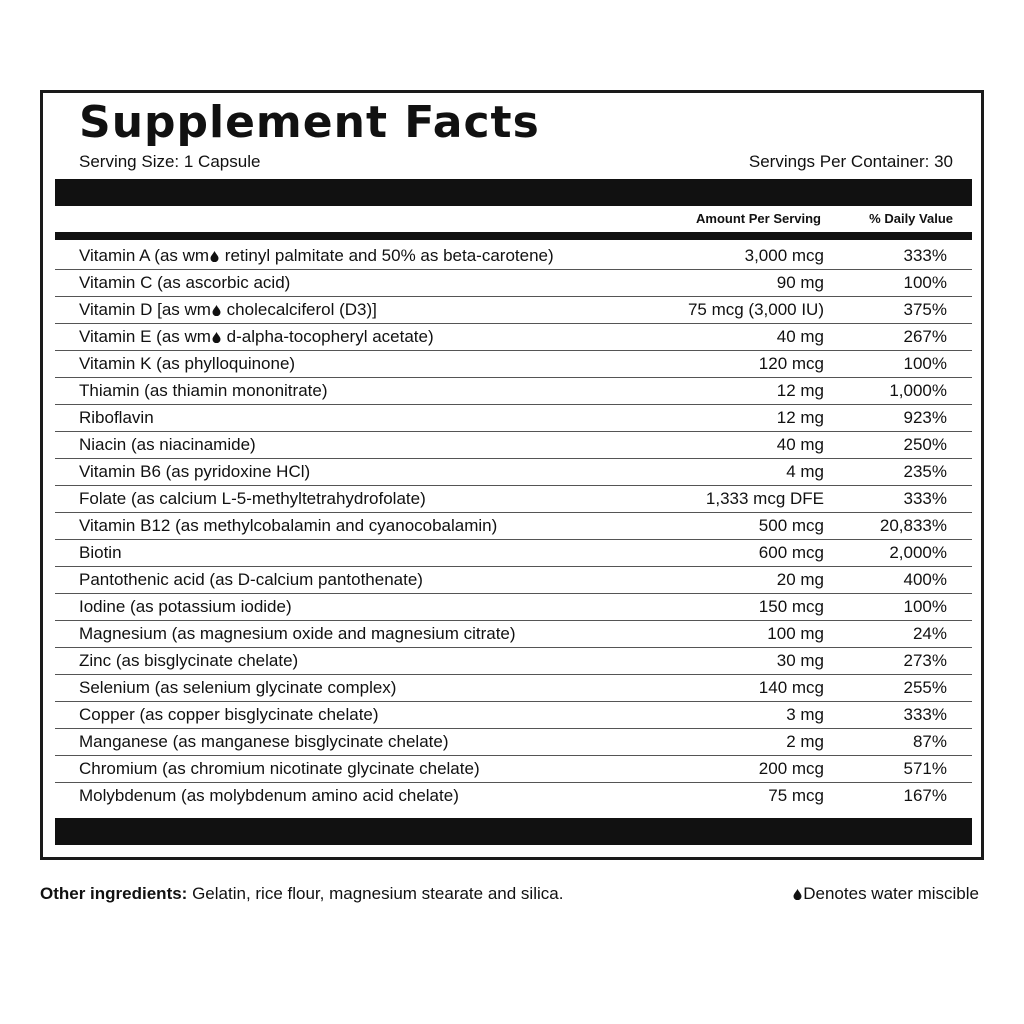 Image resolution: width=1024 pixels, height=1024 pixels. I want to click on nutrient-name: Vitamin K (as phylloquinone), so click(187, 364).